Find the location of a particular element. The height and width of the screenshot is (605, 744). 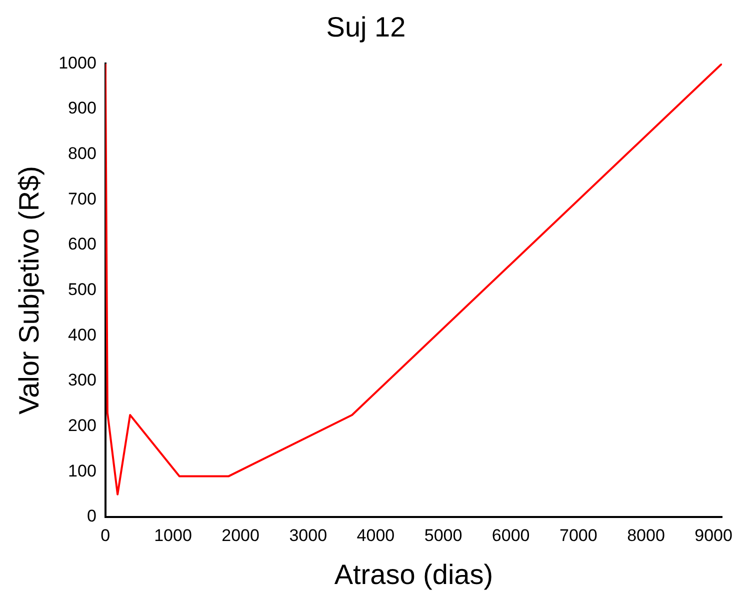

x-tick-label: 1000 is located at coordinates (173, 535).